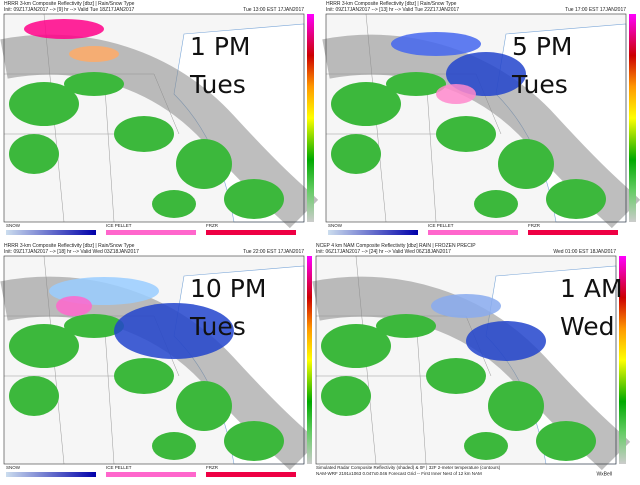 The image size is (640, 485). Describe the element at coordinates (584, 252) in the screenshot. I see `valid-time: Wed 01:00 EST 18JAN2017` at that location.